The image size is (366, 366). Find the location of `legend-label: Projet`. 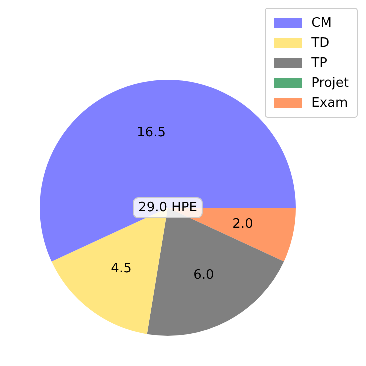

legend-label: Projet is located at coordinates (330, 83).